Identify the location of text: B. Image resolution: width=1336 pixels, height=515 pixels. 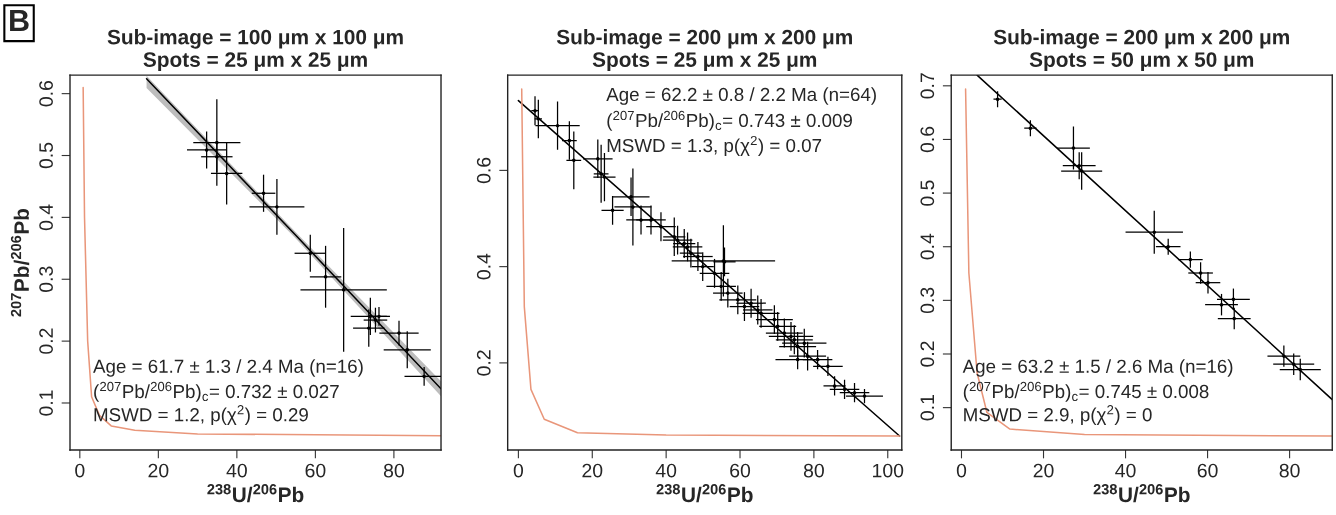
(19, 21).